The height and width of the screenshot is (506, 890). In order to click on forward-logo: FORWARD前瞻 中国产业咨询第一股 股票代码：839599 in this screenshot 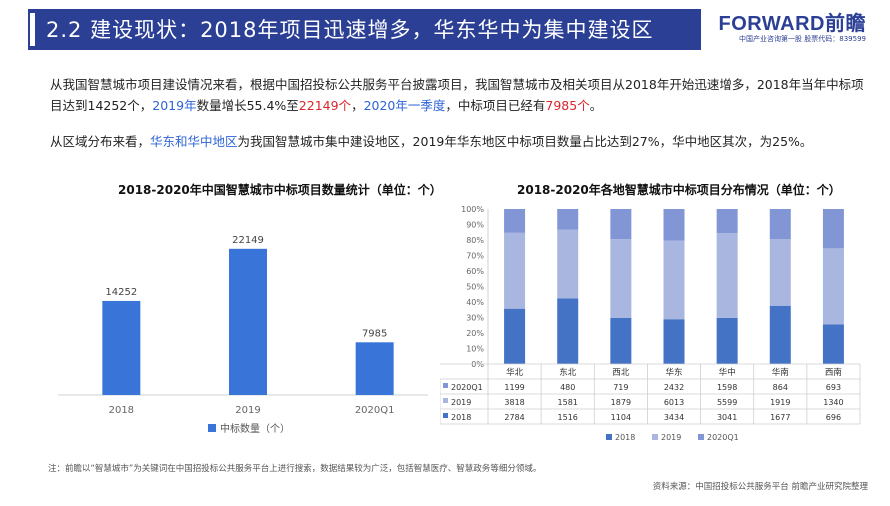, I will do `click(792, 29)`.